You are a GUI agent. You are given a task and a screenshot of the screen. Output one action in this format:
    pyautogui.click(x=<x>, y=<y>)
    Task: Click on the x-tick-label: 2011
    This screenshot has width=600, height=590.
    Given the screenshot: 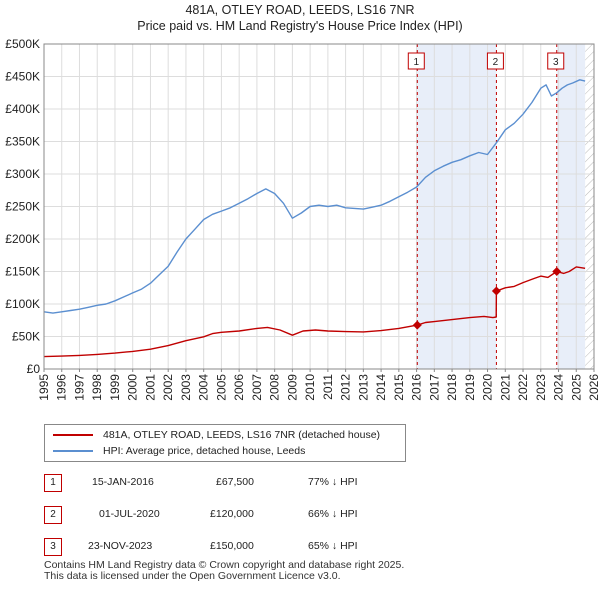 What is the action you would take?
    pyautogui.click(x=328, y=387)
    